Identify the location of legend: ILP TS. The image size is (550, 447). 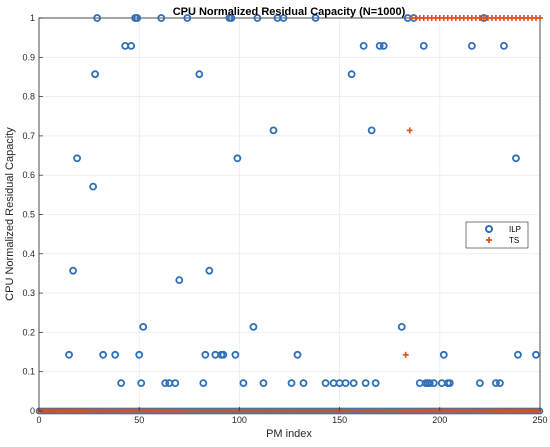
(497, 235).